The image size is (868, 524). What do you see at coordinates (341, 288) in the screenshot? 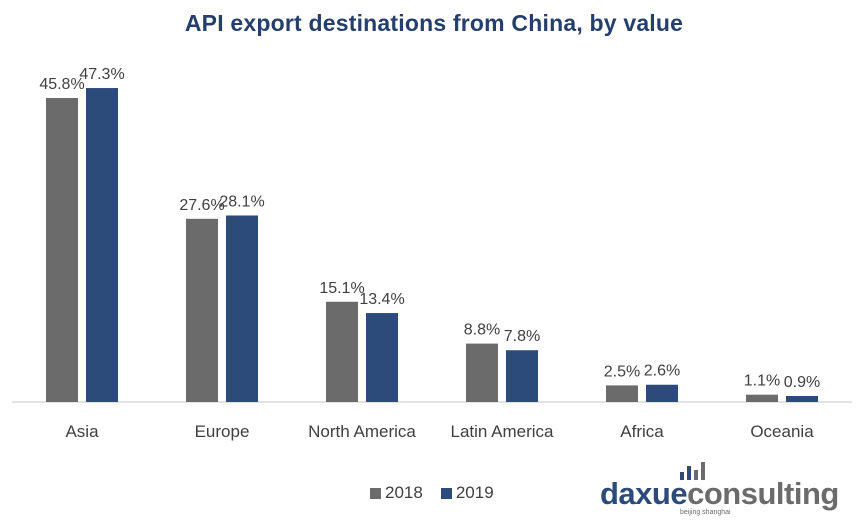
I see `data-label-2018-north-america: 15.1%` at bounding box center [341, 288].